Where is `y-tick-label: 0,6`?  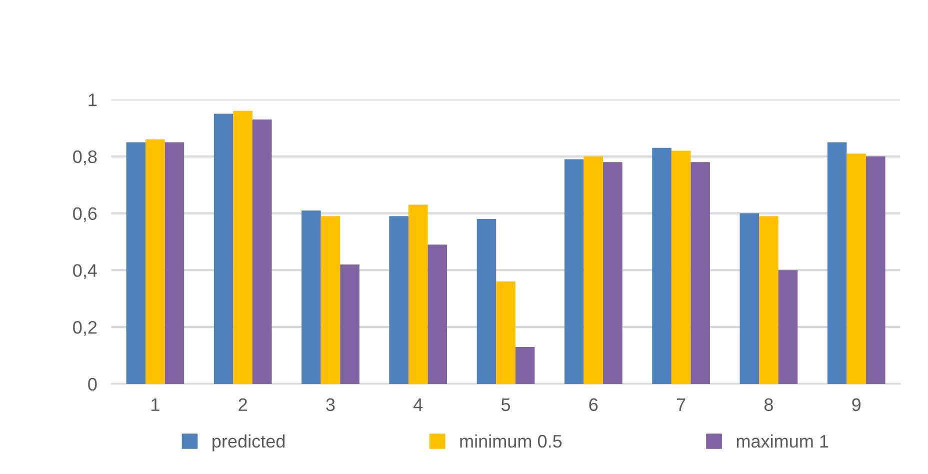 y-tick-label: 0,6 is located at coordinates (85, 214).